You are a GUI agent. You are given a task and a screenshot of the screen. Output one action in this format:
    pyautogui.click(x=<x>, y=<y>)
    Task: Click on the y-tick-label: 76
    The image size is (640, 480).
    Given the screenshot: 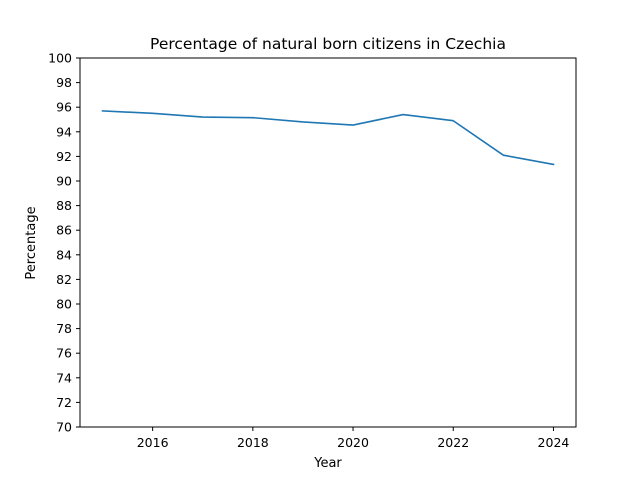 What is the action you would take?
    pyautogui.click(x=64, y=353)
    